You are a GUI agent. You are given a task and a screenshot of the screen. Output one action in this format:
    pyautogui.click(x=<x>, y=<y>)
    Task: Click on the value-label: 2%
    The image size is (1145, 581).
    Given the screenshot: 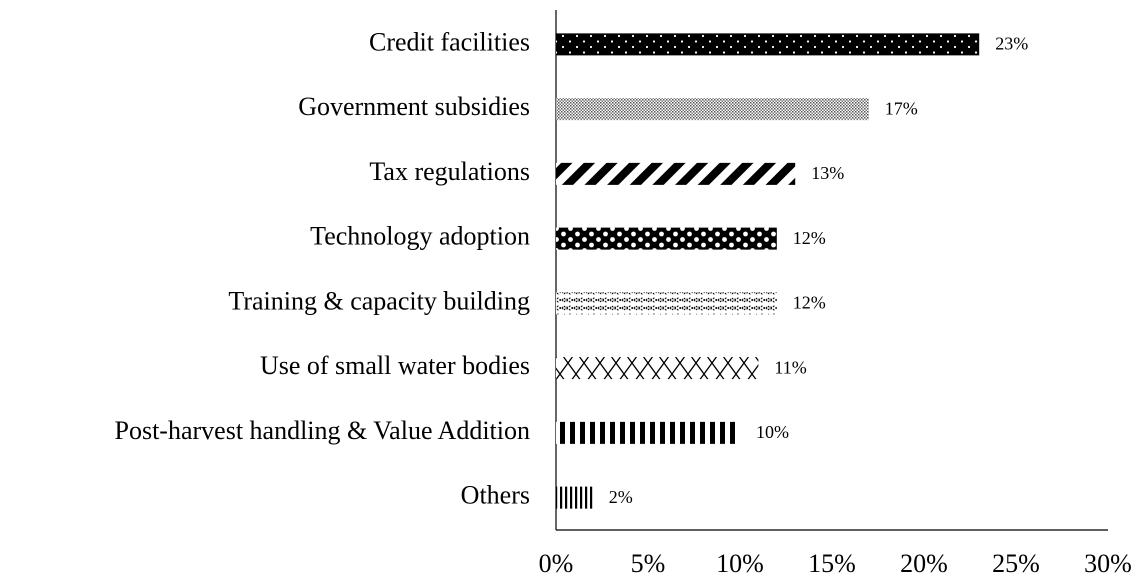 What is the action you would take?
    pyautogui.click(x=621, y=497)
    